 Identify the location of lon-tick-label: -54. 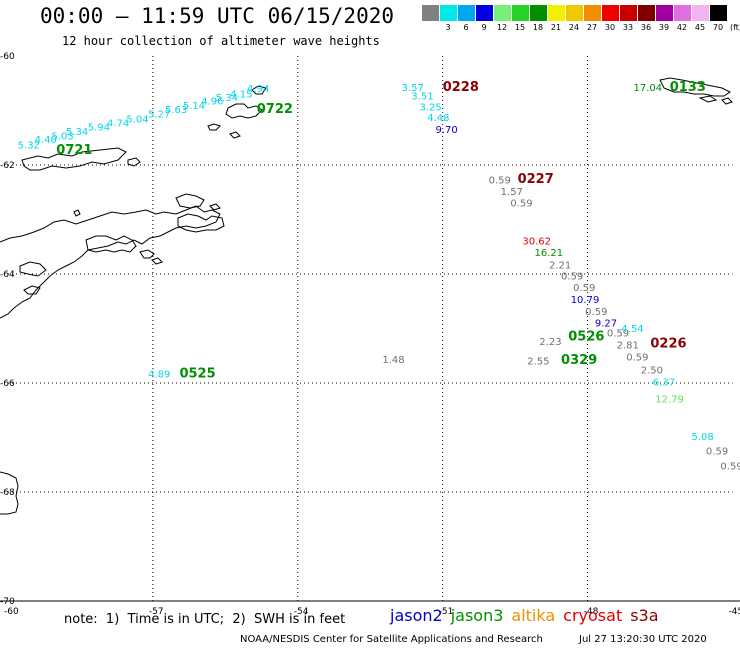
(301, 612).